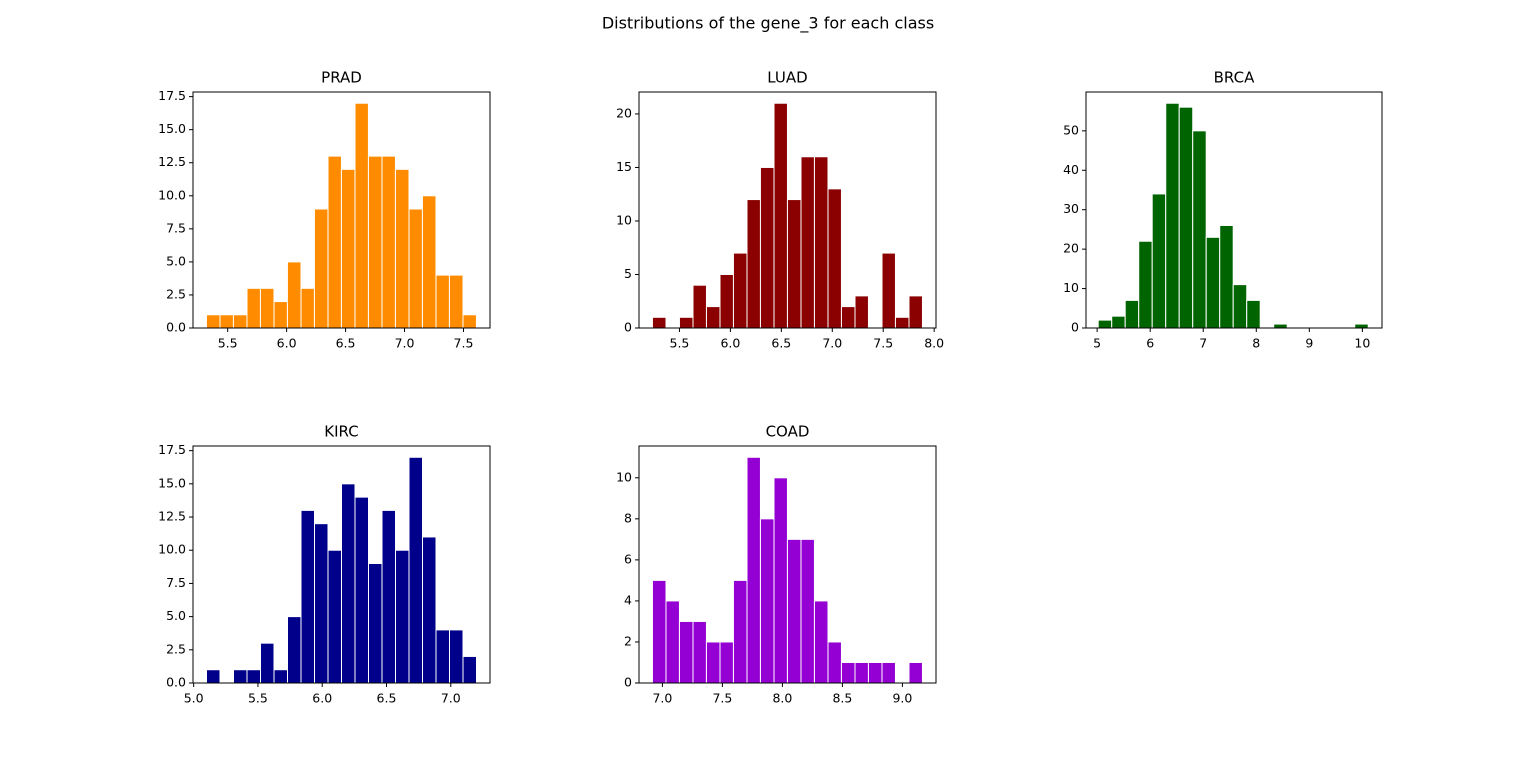 The width and height of the screenshot is (1536, 767). Describe the element at coordinates (1309, 343) in the screenshot. I see `x-tick-label: 9` at that location.